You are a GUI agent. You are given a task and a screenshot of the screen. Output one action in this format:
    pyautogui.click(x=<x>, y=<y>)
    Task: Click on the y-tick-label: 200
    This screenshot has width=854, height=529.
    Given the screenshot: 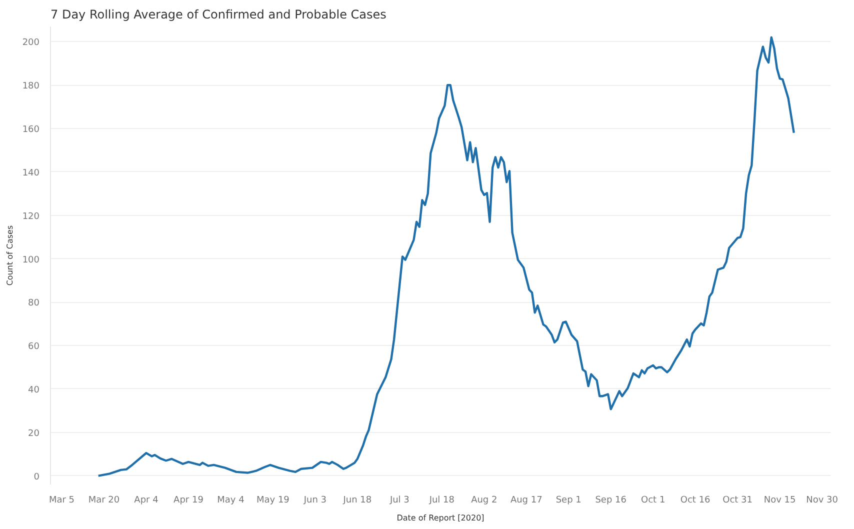 What is the action you would take?
    pyautogui.click(x=31, y=43)
    